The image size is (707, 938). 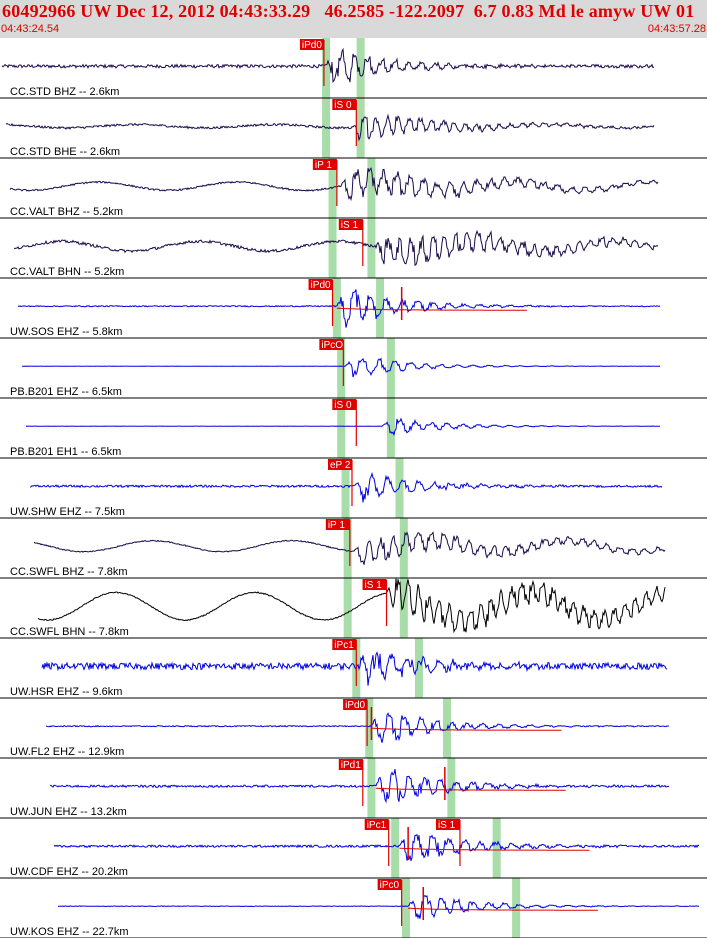 I want to click on trace-0: iPd0 CC.STD BHZ -- 2.6km, so click(x=353, y=69).